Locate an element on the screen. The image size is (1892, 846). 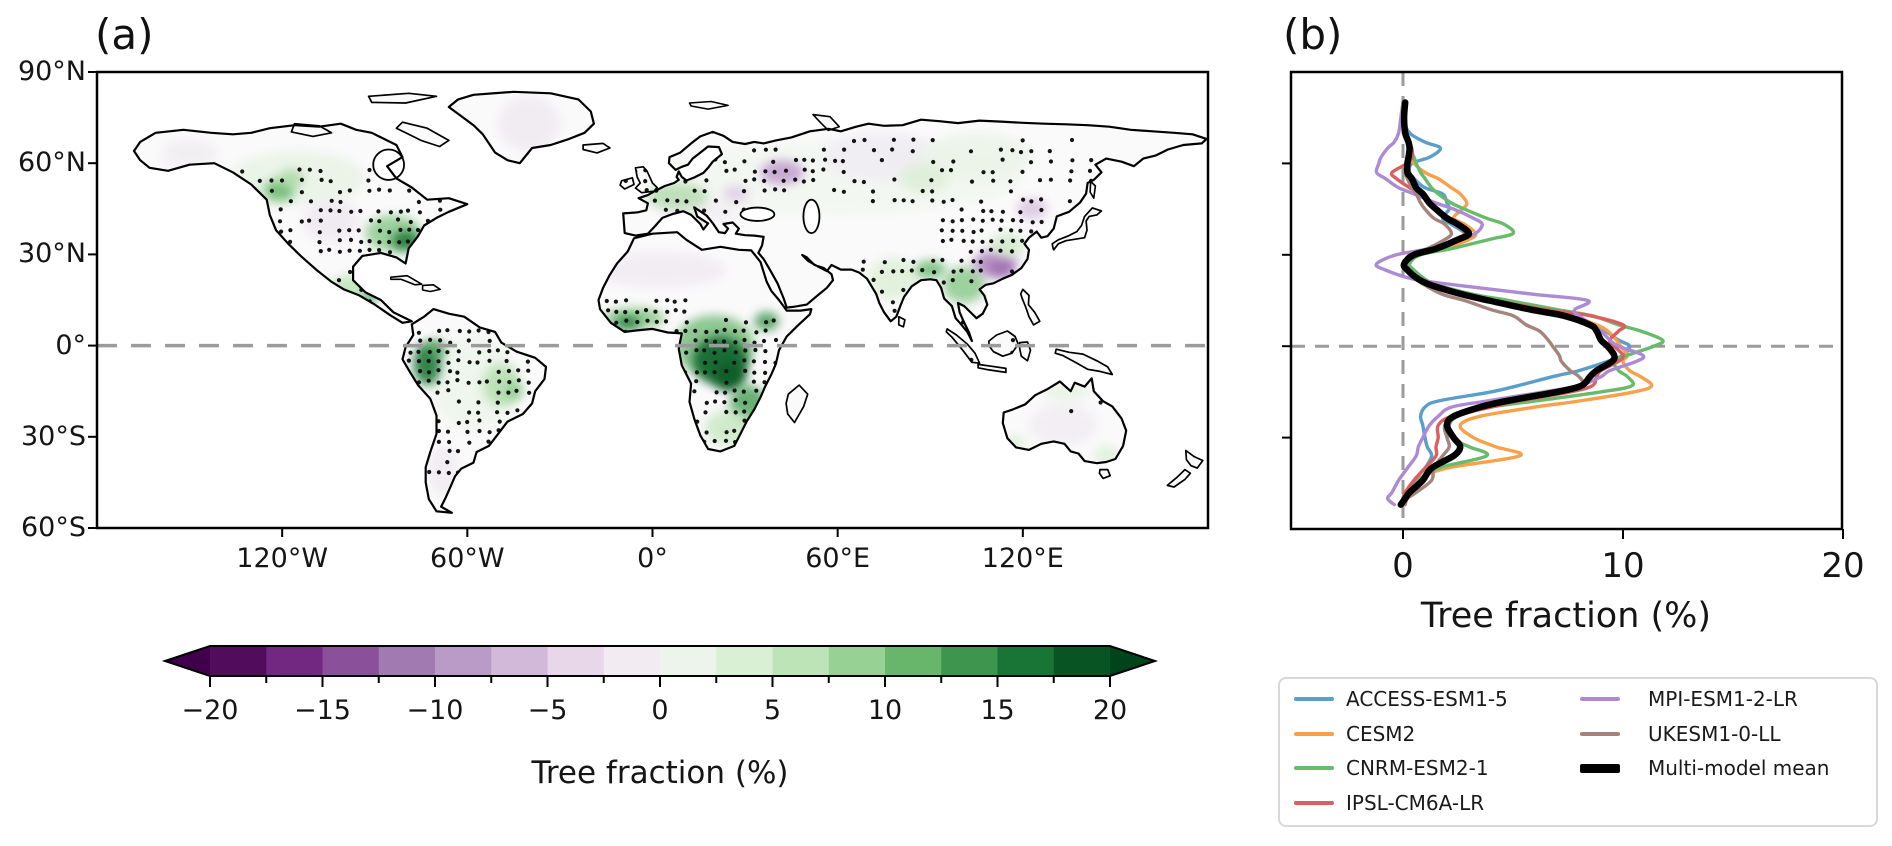
legend-label: CNRM-ESM2-1 is located at coordinates (1417, 768).